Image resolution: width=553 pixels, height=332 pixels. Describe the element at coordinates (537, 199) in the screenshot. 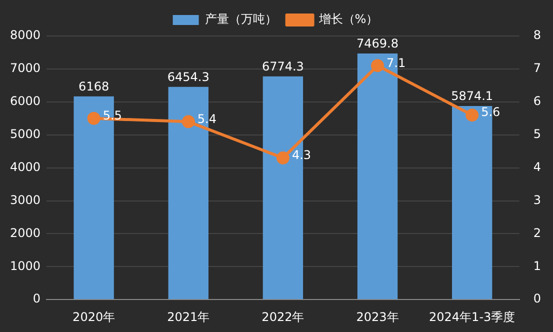

I see `y2-tick-label: 3` at that location.